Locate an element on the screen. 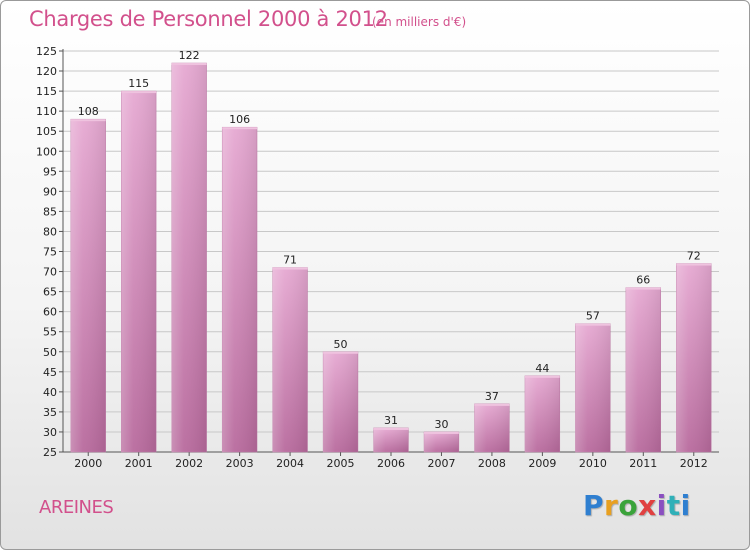 This screenshot has height=550, width=750. y-tick-label: 40 is located at coordinates (50, 392).